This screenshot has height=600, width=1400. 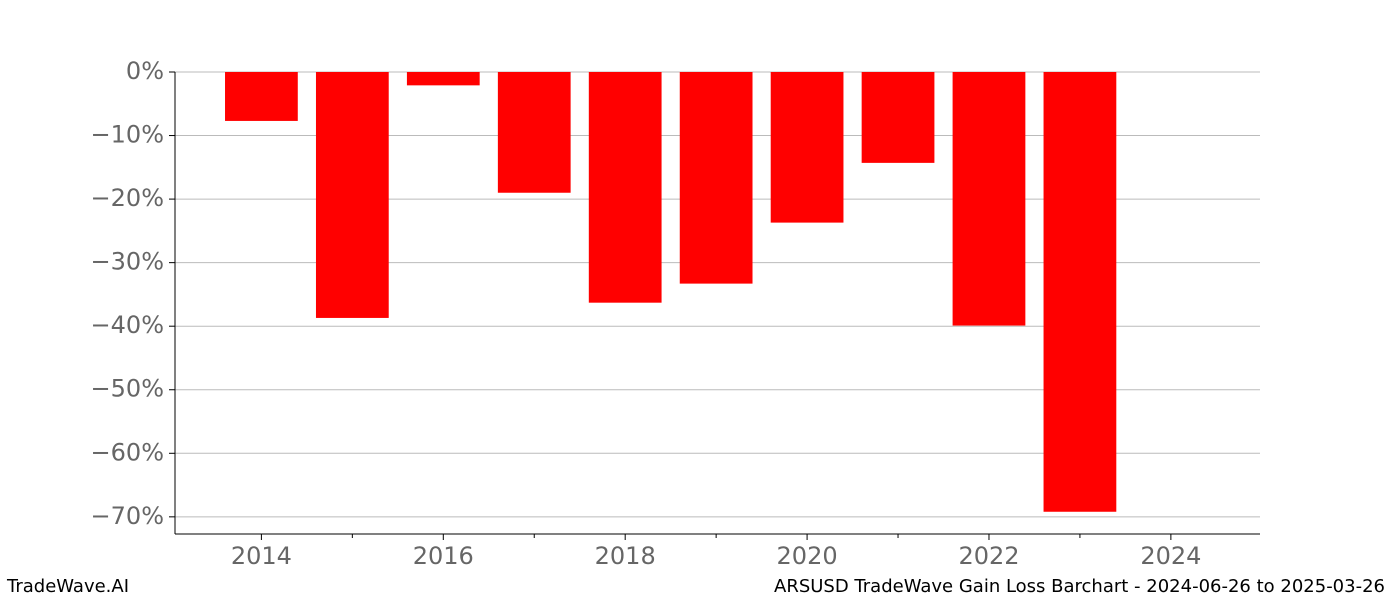 I want to click on x-tick-label: 2022, so click(x=988, y=556).